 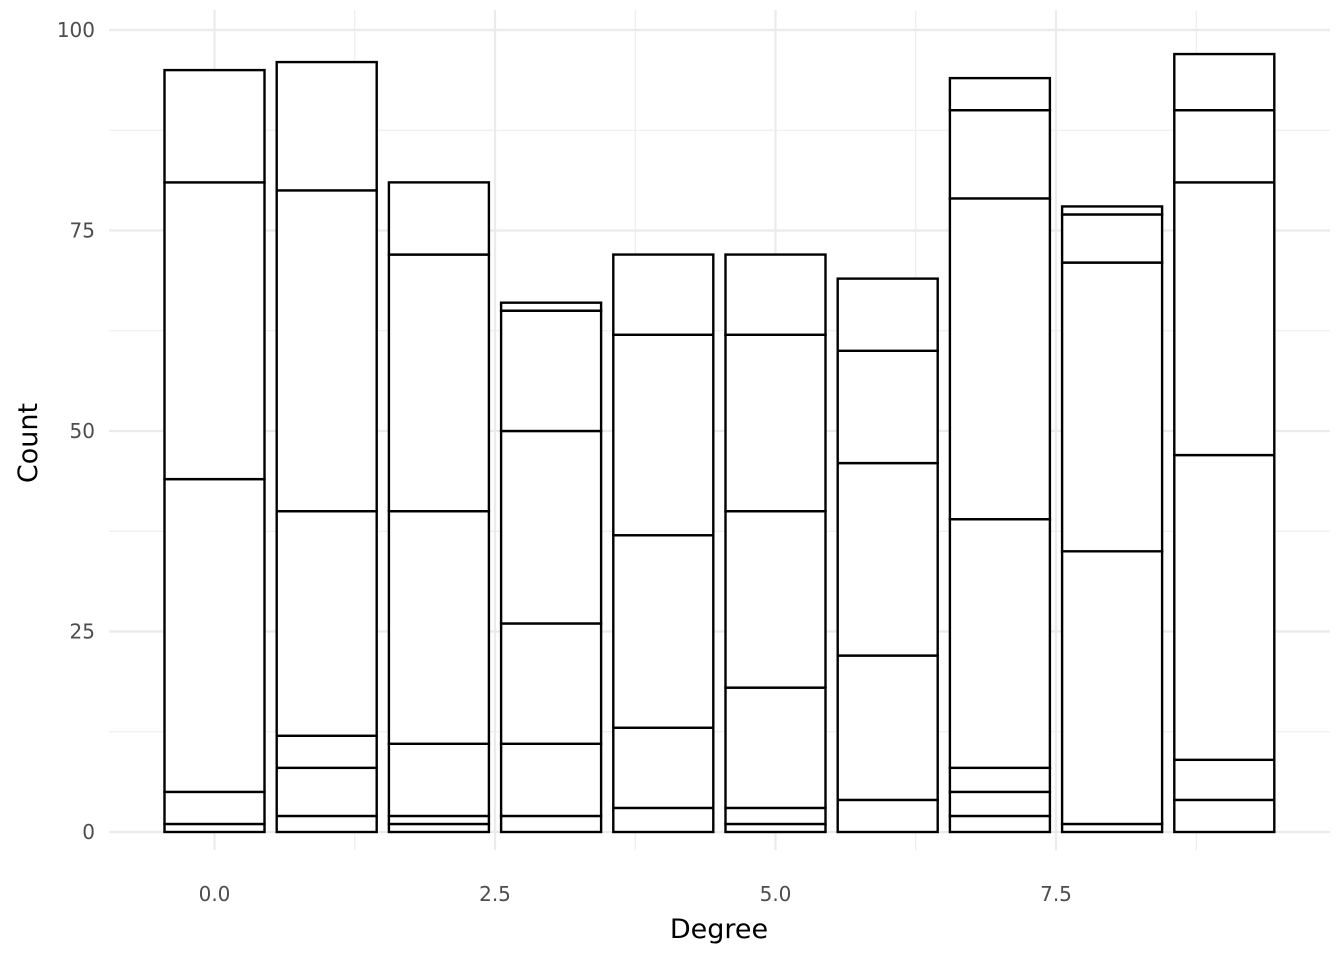 I want to click on y-tick-label: 25, so click(x=82, y=632).